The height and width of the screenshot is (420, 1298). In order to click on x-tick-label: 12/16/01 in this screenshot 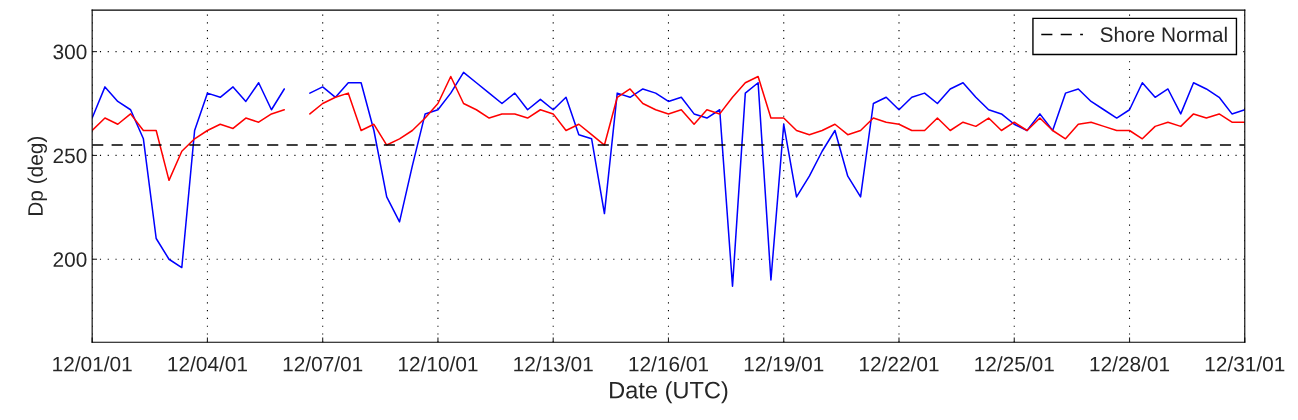, I will do `click(668, 364)`.